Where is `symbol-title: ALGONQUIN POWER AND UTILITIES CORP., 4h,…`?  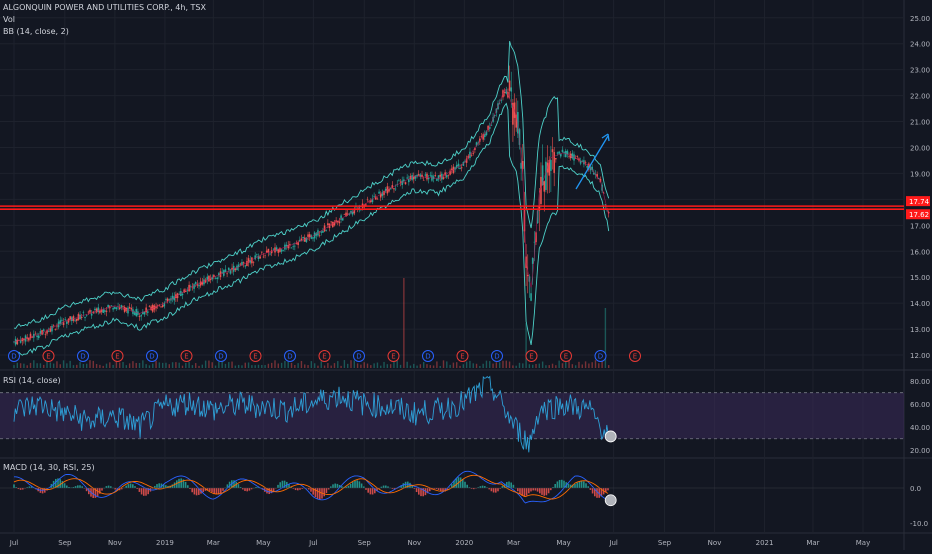 symbol-title: ALGONQUIN POWER AND UTILITIES CORP., 4h,… is located at coordinates (104, 7).